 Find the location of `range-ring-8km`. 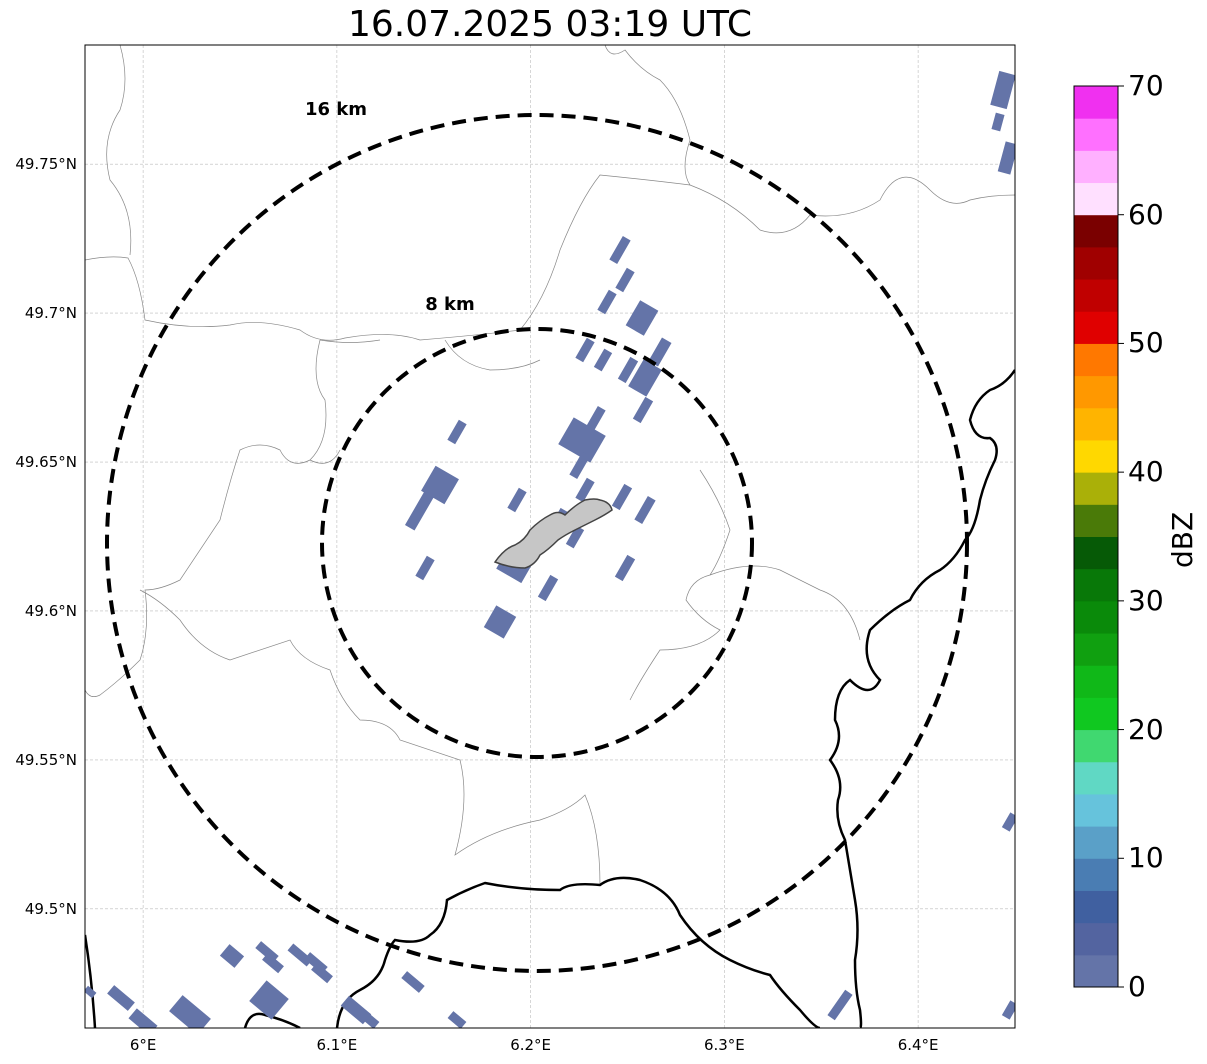

range-ring-8km is located at coordinates (537, 543).